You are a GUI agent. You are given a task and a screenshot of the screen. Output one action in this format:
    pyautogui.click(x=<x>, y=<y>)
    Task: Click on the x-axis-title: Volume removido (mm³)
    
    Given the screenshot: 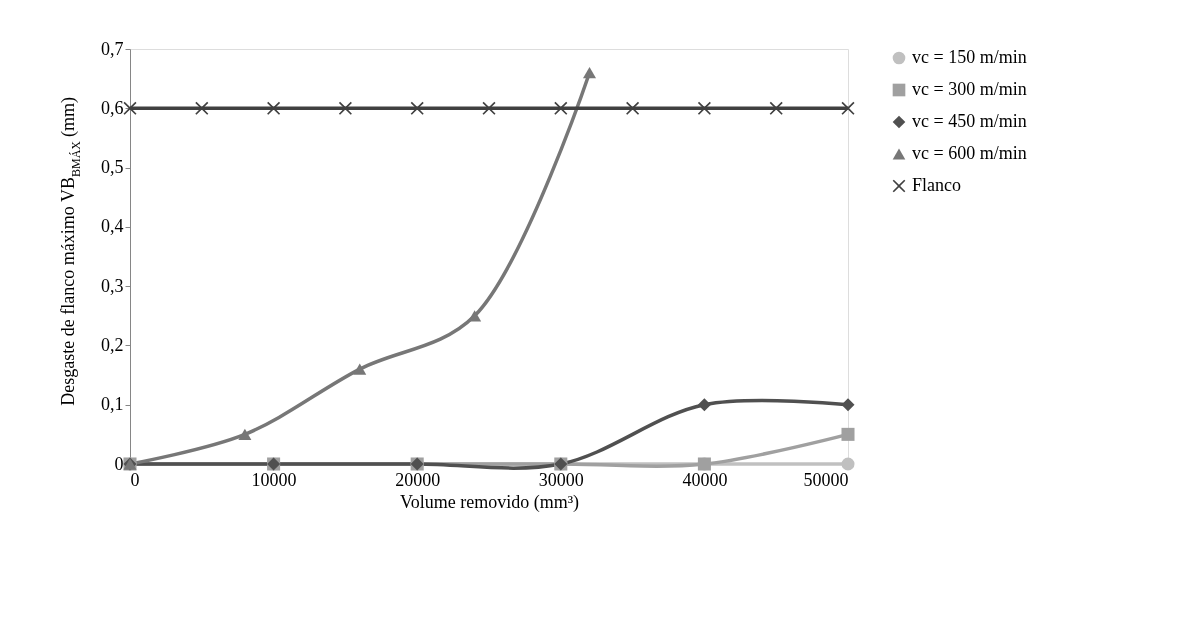 What is the action you would take?
    pyautogui.click(x=489, y=502)
    